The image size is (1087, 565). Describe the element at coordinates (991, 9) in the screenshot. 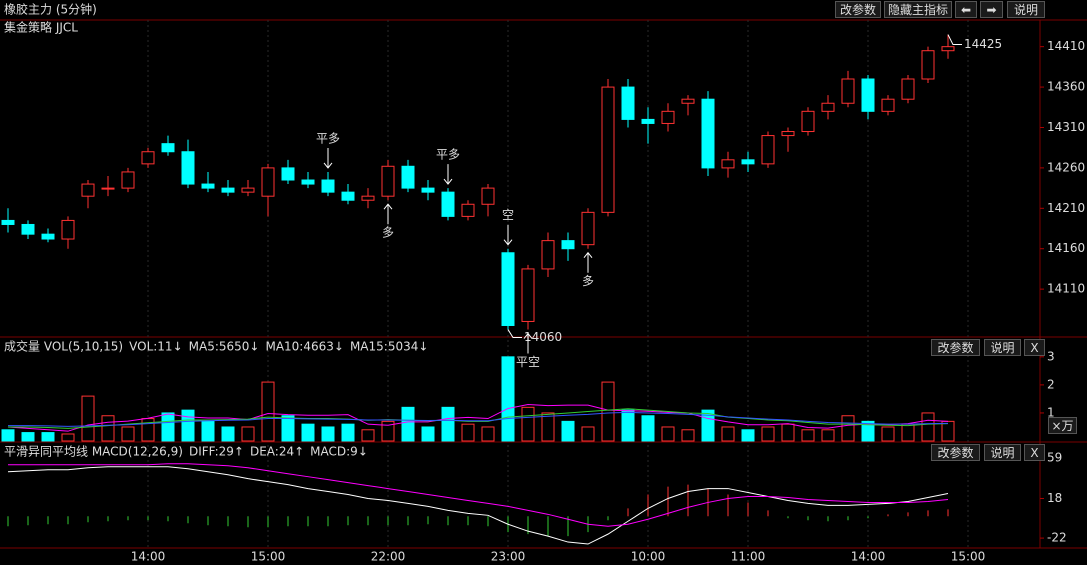

I see `button: ➡` at that location.